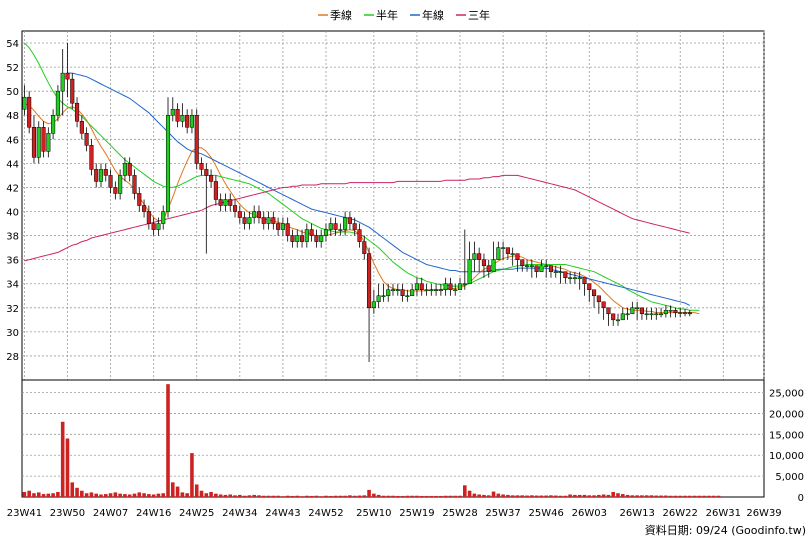  Describe the element at coordinates (404, 15) in the screenshot. I see `legend: 季線 半年 年線 三年` at that location.